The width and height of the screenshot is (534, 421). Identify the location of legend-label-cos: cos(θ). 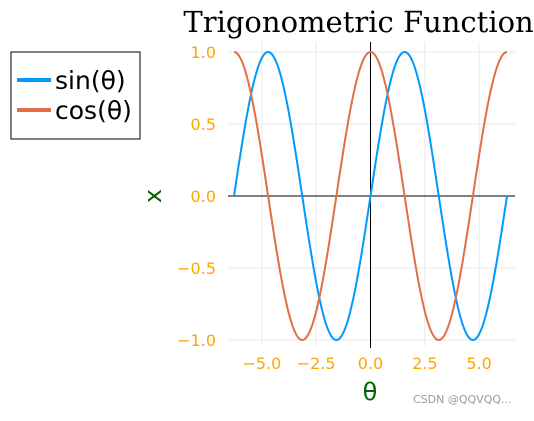
(93, 110).